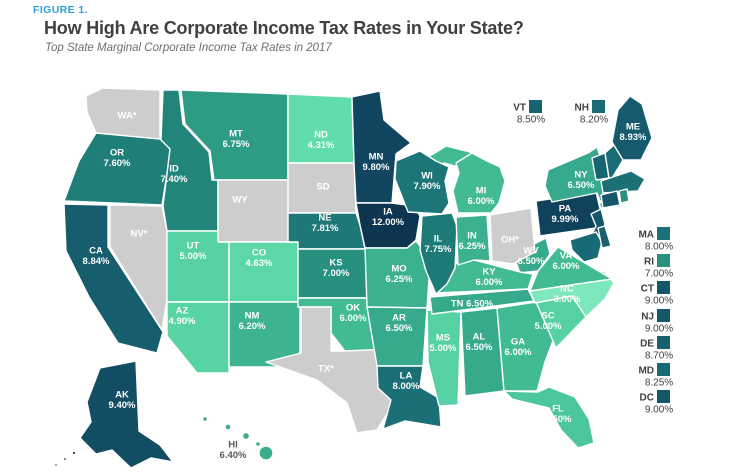 This screenshot has height=476, width=737. Describe the element at coordinates (182, 311) in the screenshot. I see `state-label-AZ: AZ` at that location.